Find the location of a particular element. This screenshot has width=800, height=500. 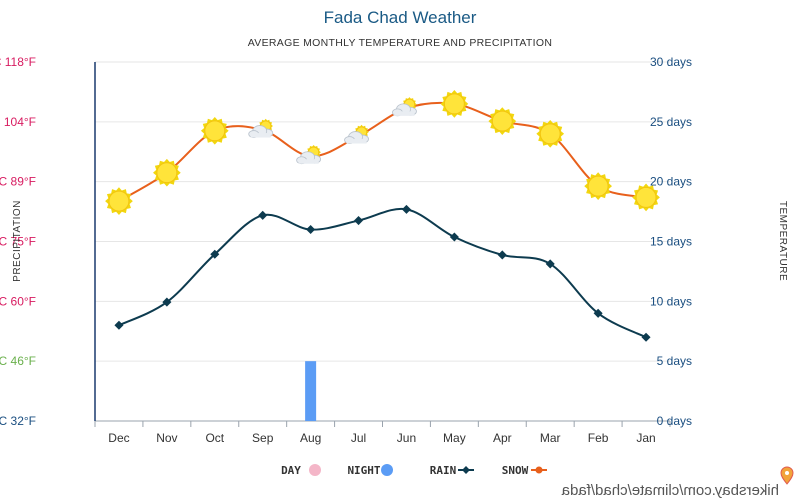

legend-item-night: NIGHT is located at coordinates (410, 470).